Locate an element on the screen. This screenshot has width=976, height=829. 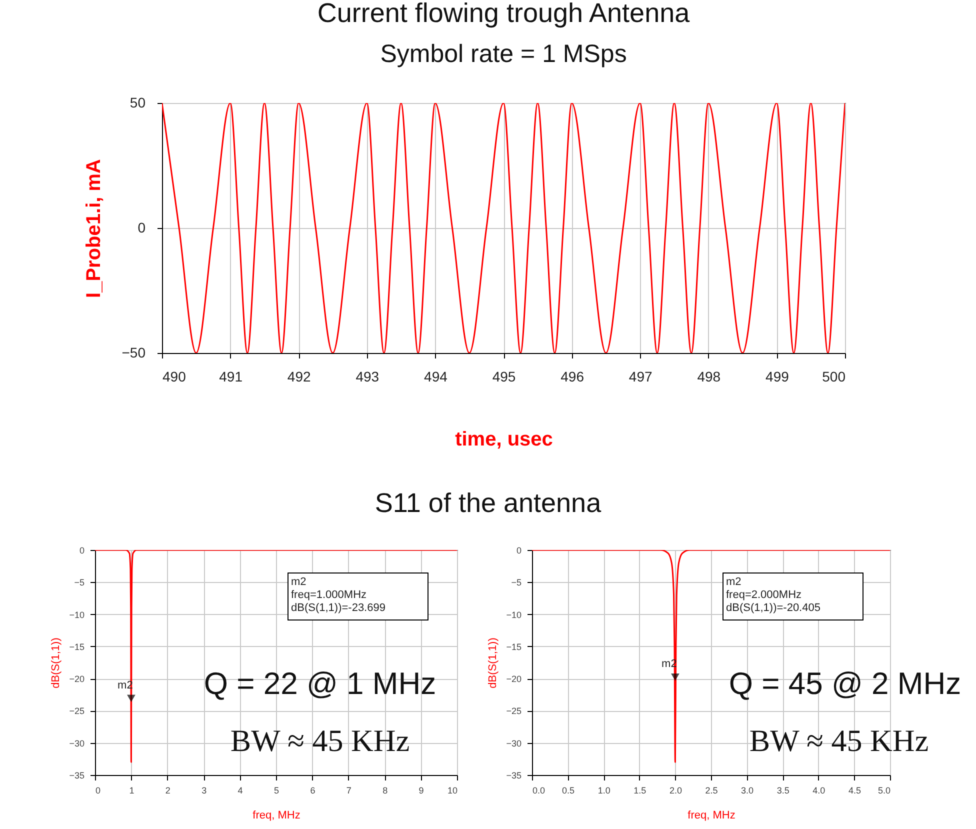
x-tick-label: 1.0 is located at coordinates (604, 791).